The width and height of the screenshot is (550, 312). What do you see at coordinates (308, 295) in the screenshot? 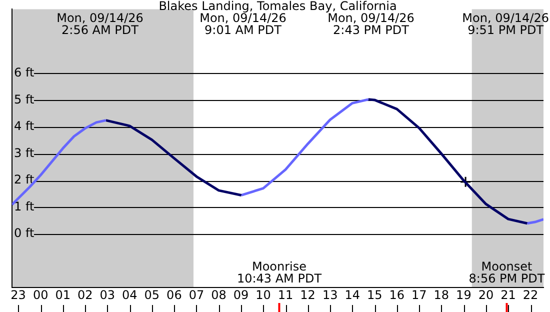
I see `x-tick-label: 12` at bounding box center [308, 295].